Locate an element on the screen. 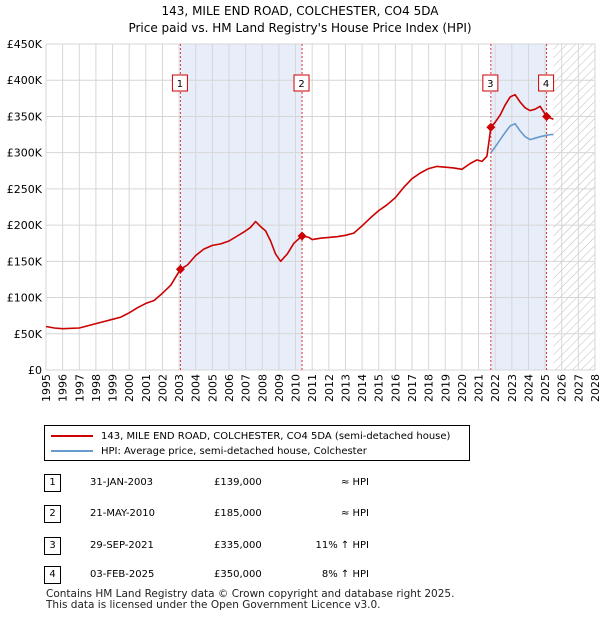  x-tick-label: 2026 is located at coordinates (562, 388).